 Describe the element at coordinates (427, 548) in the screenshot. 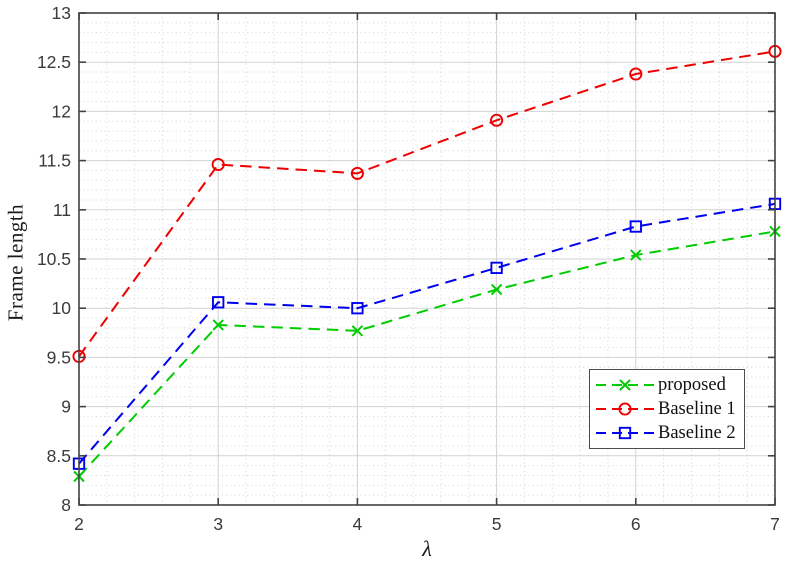

I see `x-axis-label: λ` at that location.